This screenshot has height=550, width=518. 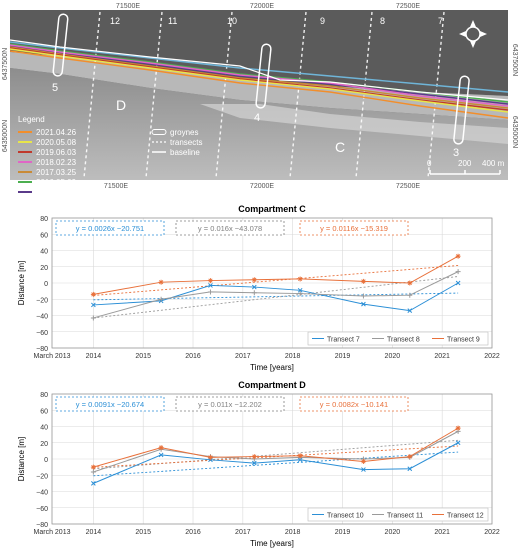 I want to click on compartment-d-title: Compartment D, so click(x=272, y=385).